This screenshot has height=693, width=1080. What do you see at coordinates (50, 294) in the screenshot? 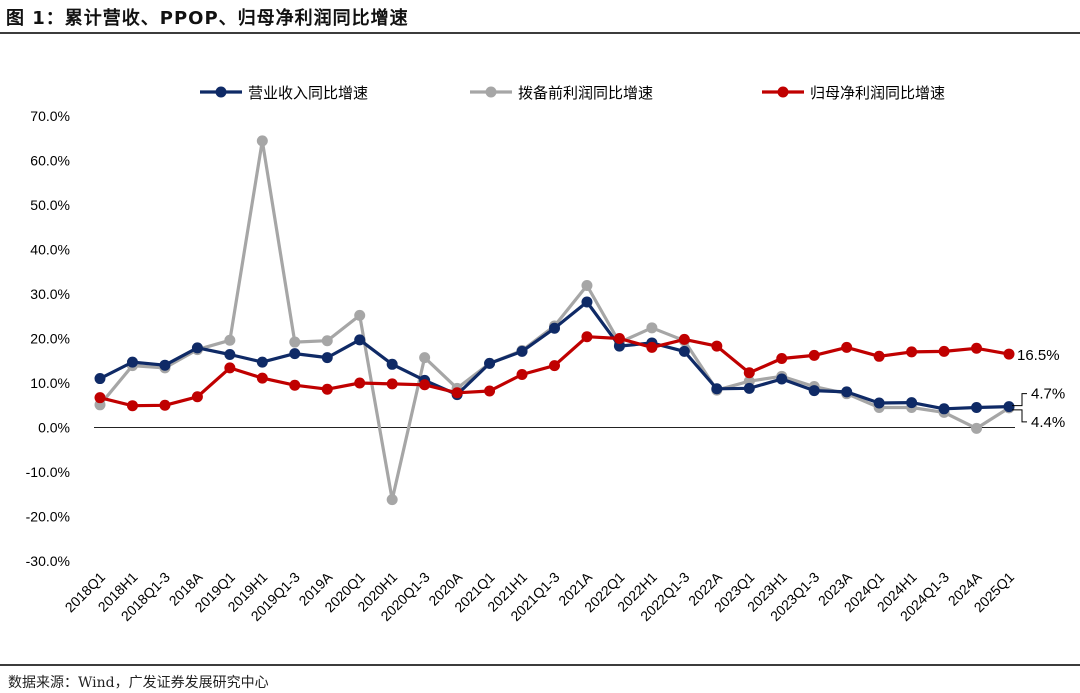
I see `y-tick-label: 30.0%` at bounding box center [50, 294].